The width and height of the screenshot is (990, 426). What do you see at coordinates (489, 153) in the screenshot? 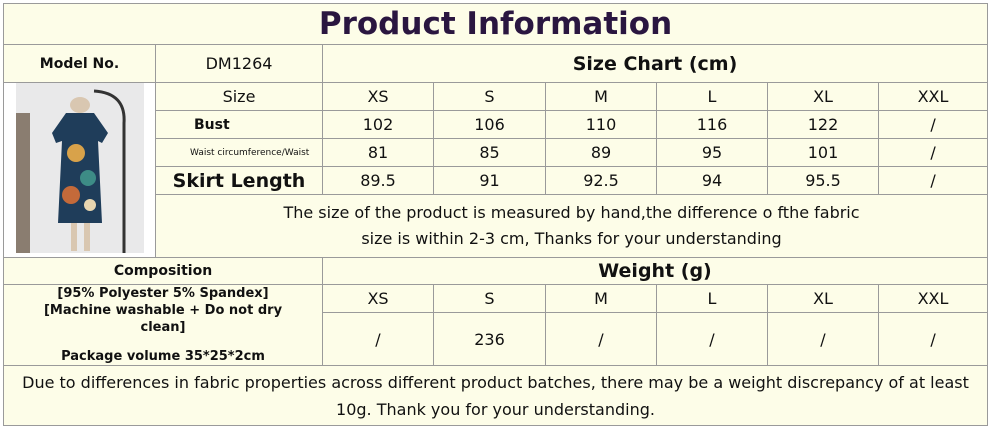
I see `size-value: 85` at bounding box center [489, 153].